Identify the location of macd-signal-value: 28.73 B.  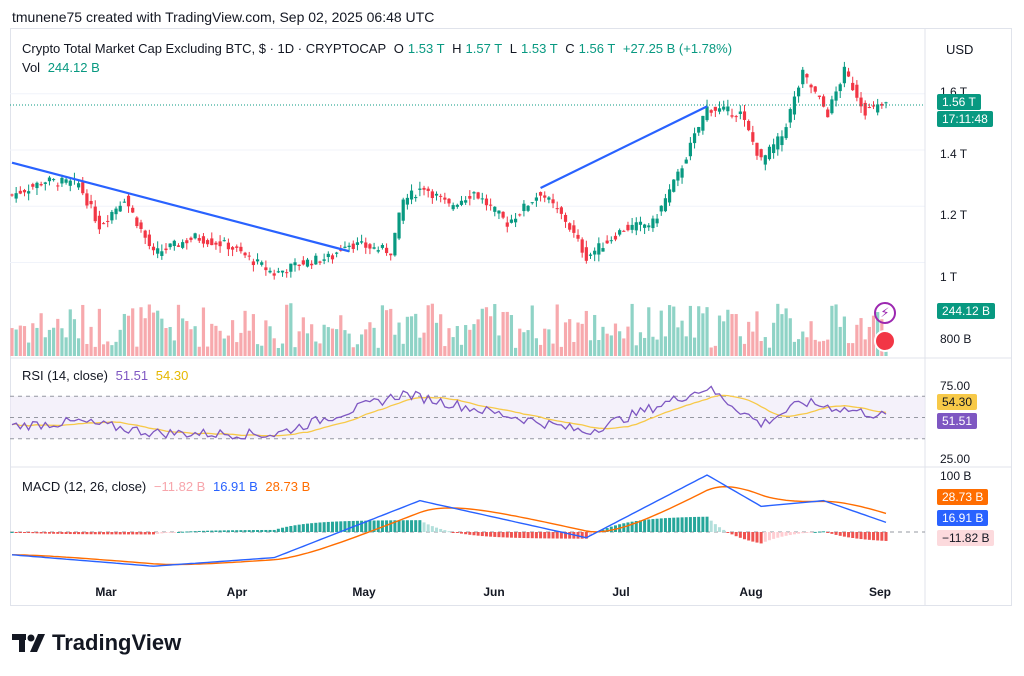
(288, 486).